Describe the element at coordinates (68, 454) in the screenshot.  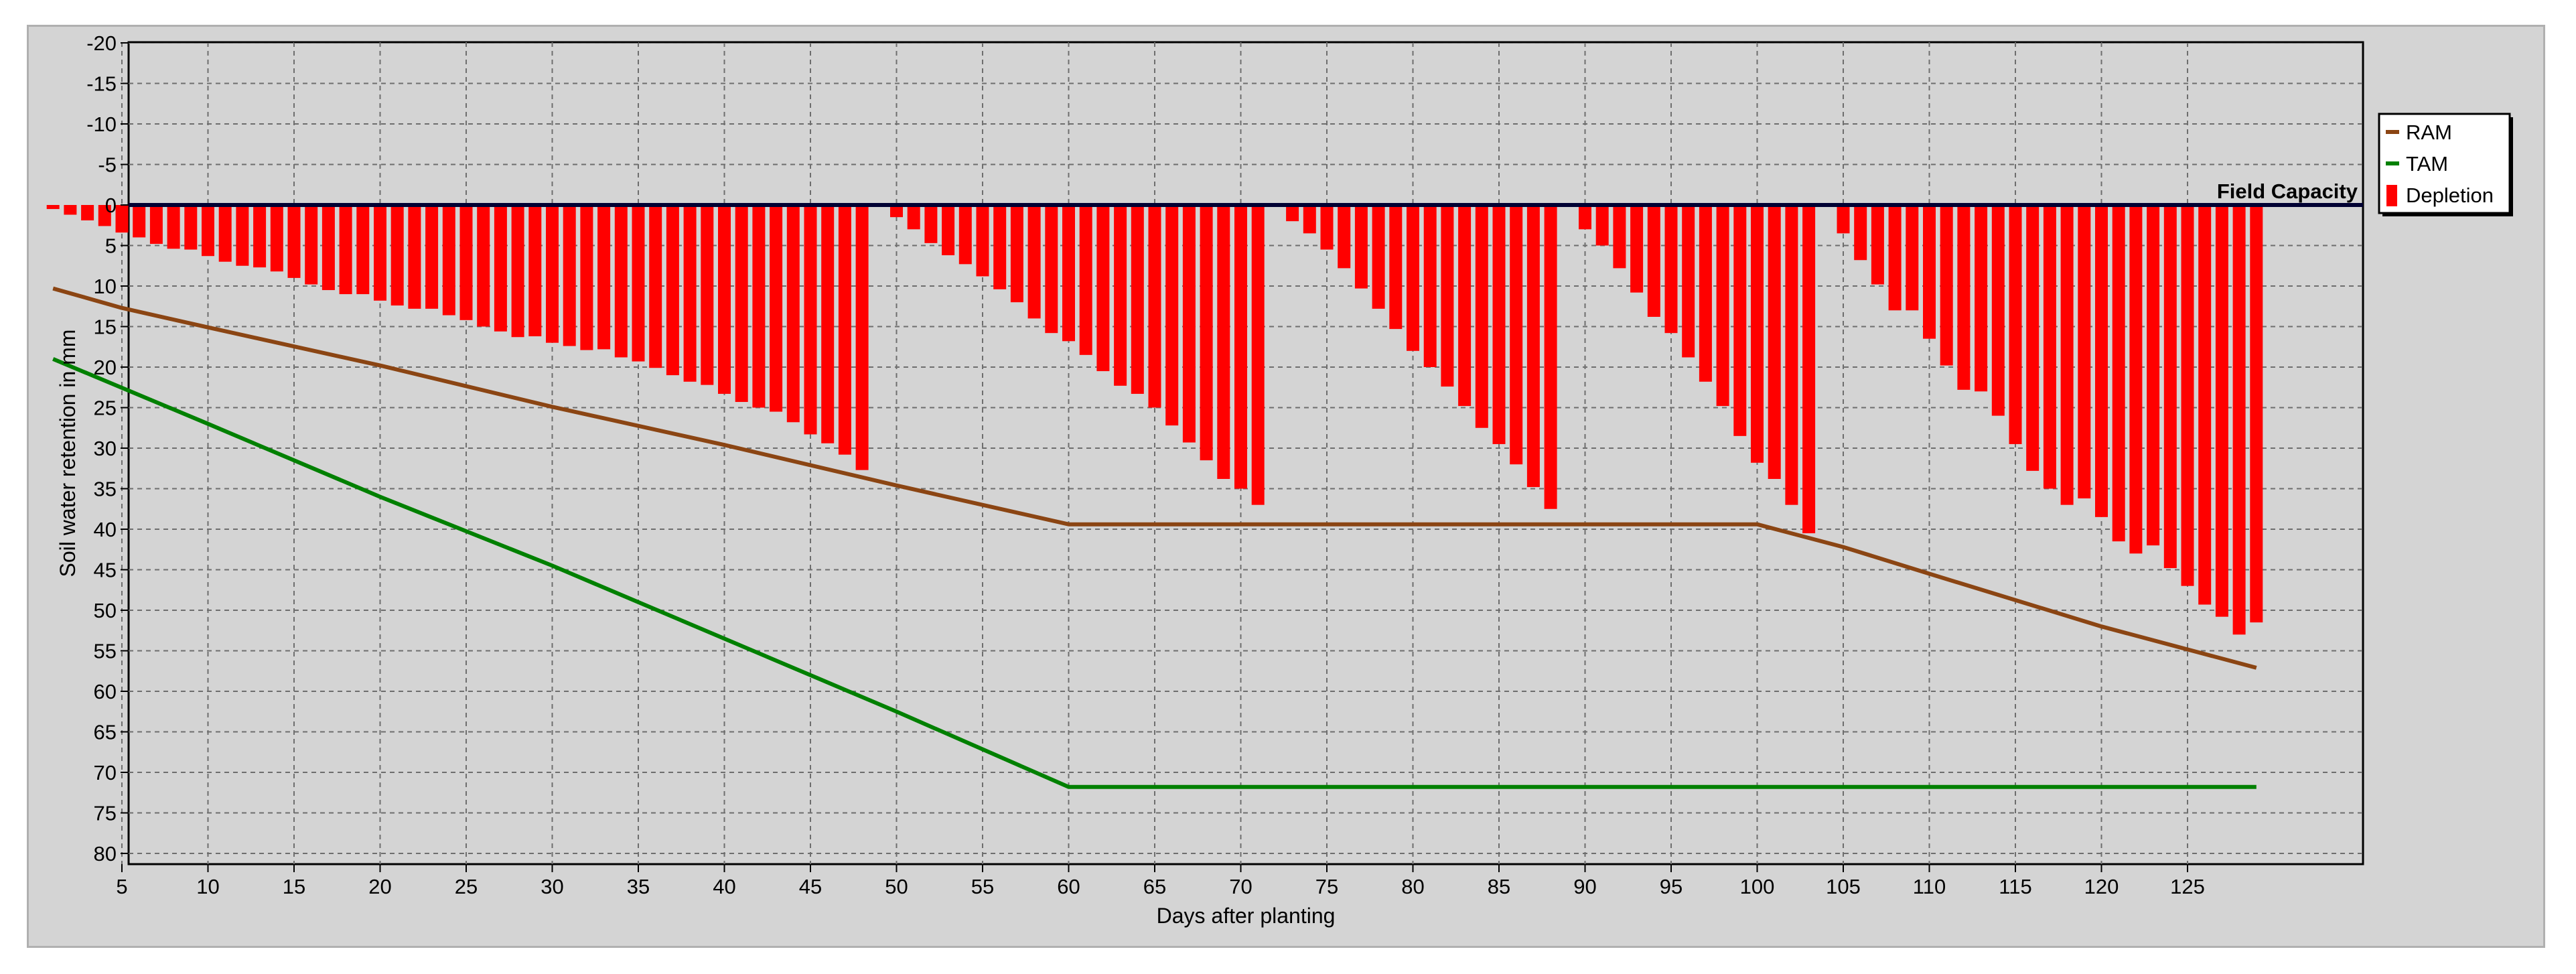
I see `y-axis-title: Soil water retention in mm` at that location.